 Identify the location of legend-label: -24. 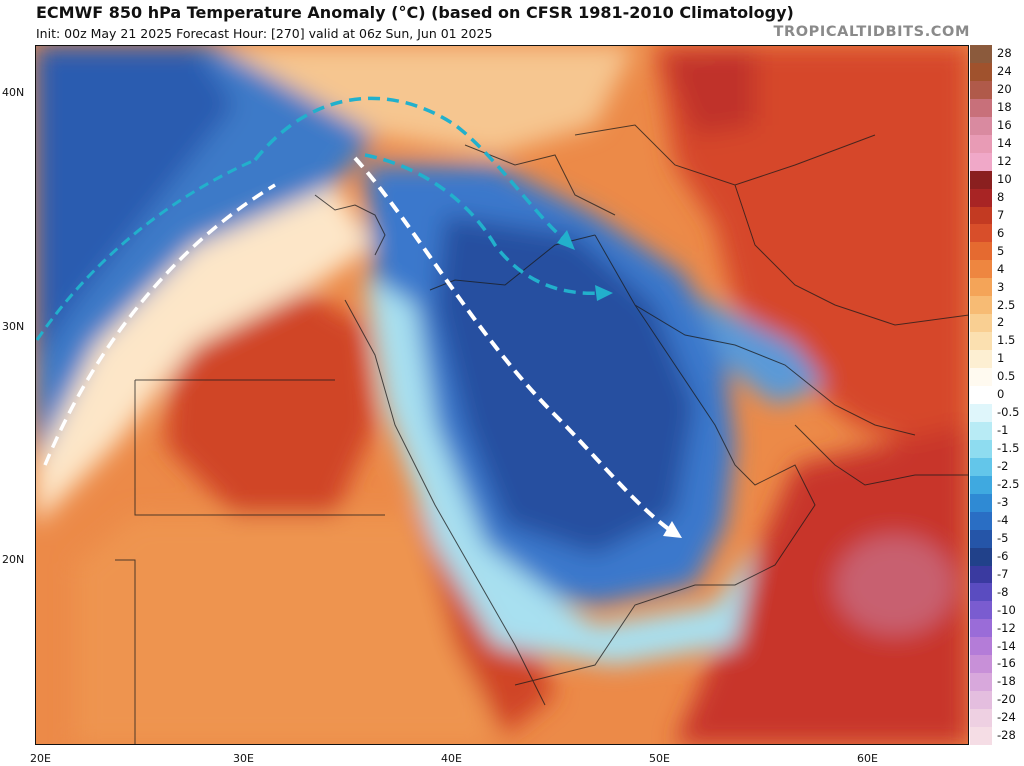
(1006, 717).